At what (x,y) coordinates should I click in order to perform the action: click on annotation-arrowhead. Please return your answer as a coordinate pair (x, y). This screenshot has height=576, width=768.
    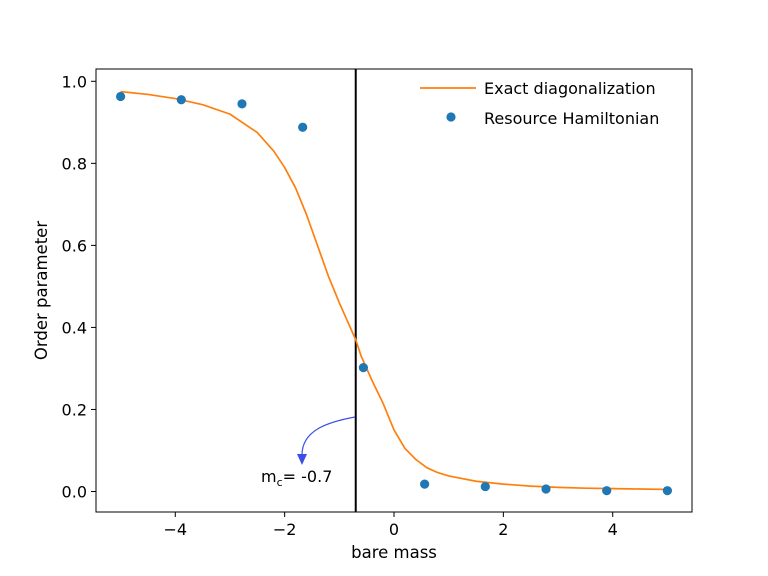
    Looking at the image, I should click on (302, 459).